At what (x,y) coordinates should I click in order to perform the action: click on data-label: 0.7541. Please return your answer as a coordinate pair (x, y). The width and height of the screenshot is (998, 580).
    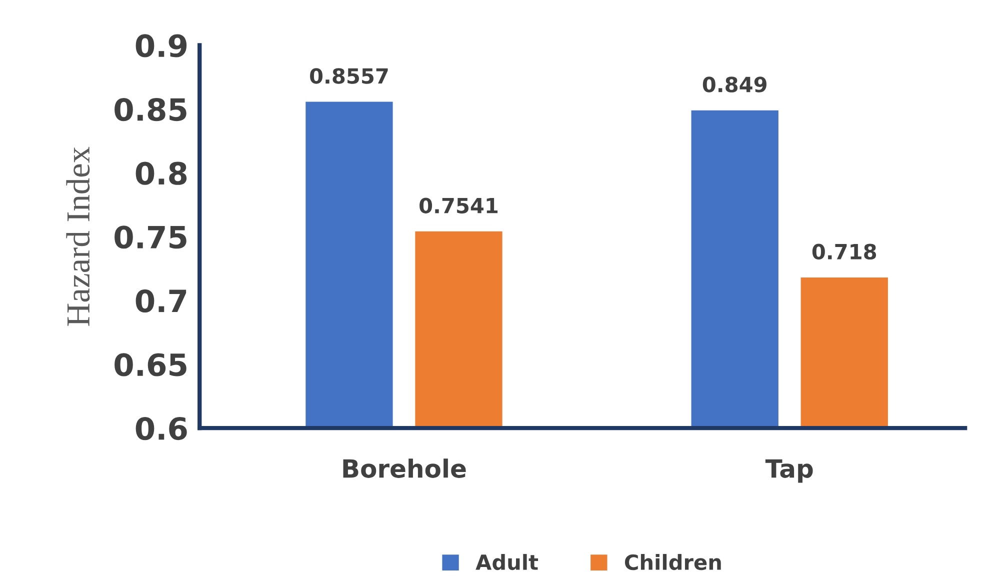
    Looking at the image, I should click on (459, 206).